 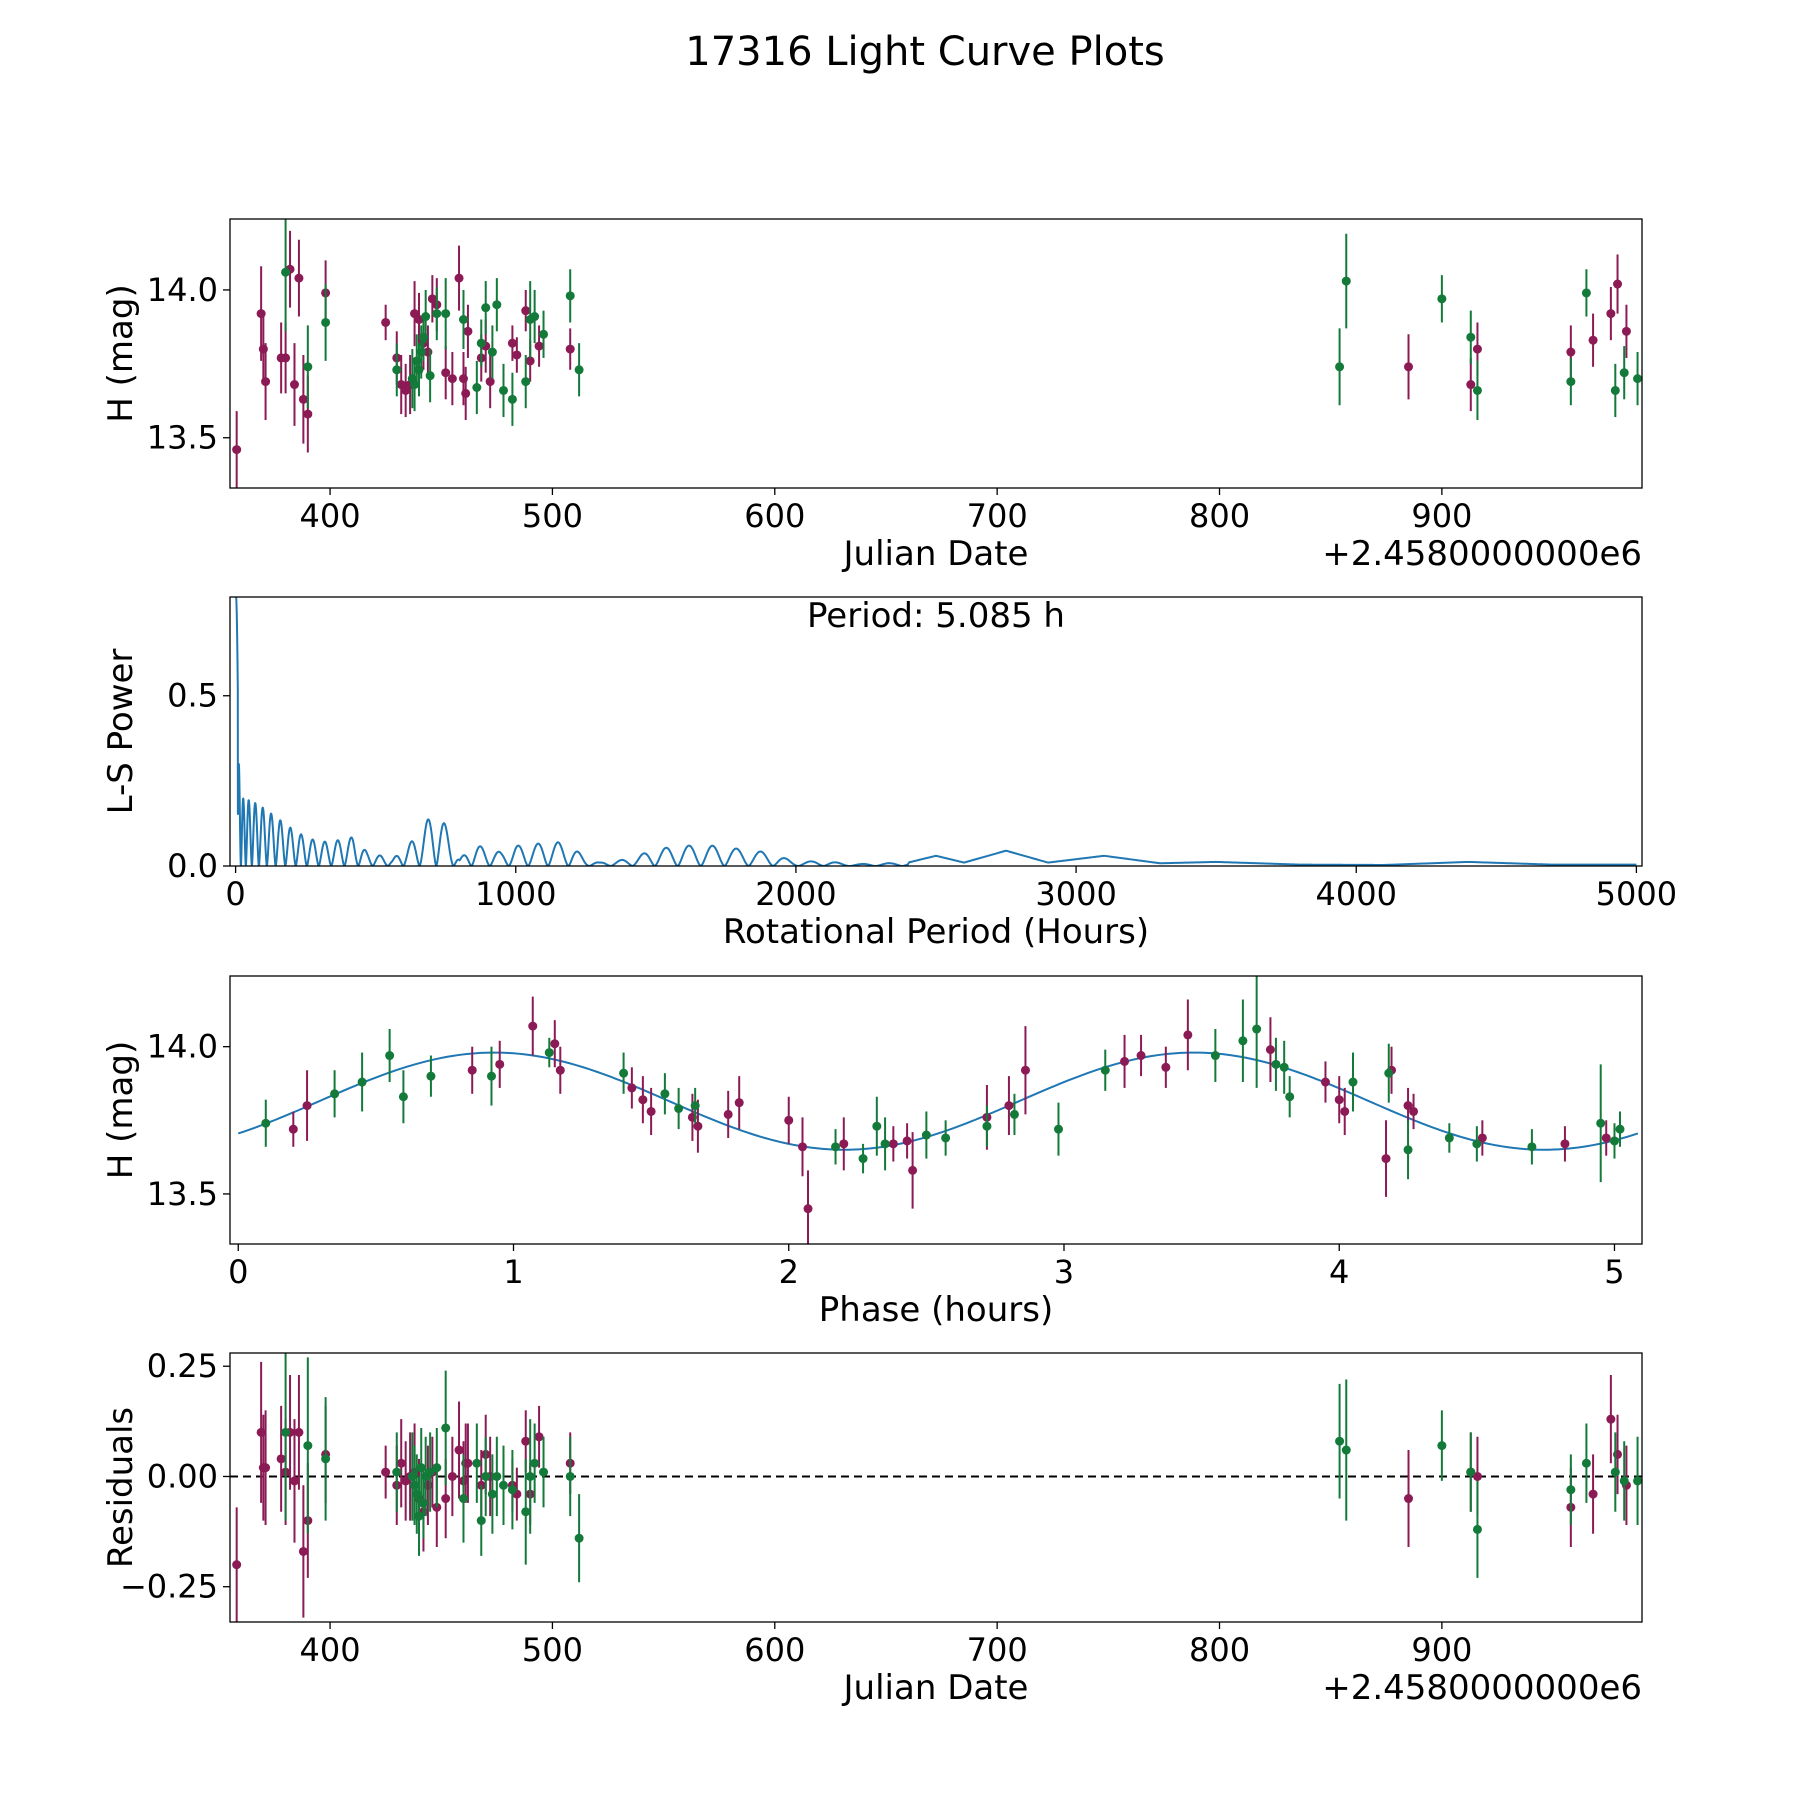 I want to click on x-axis-label: Julian Date, so click(x=935, y=1688).